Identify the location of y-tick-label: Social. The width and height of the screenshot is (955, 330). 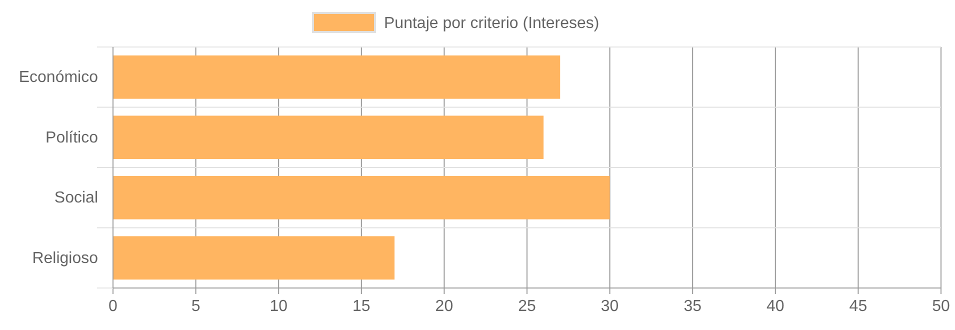
(76, 198).